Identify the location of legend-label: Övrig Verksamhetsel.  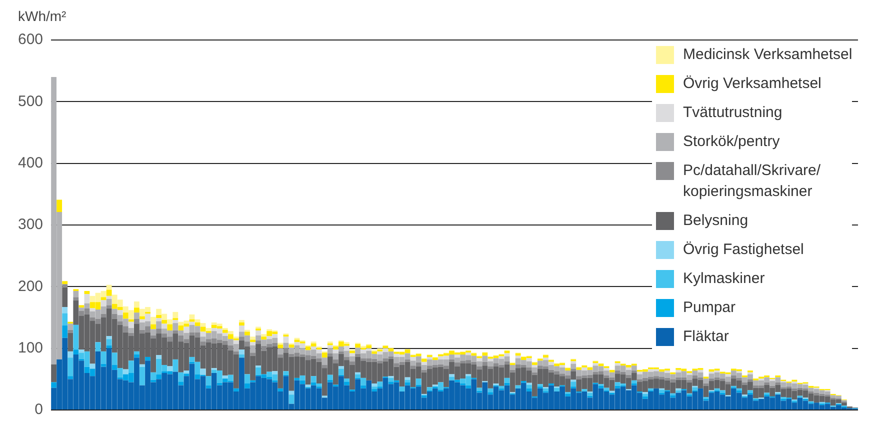
(752, 84).